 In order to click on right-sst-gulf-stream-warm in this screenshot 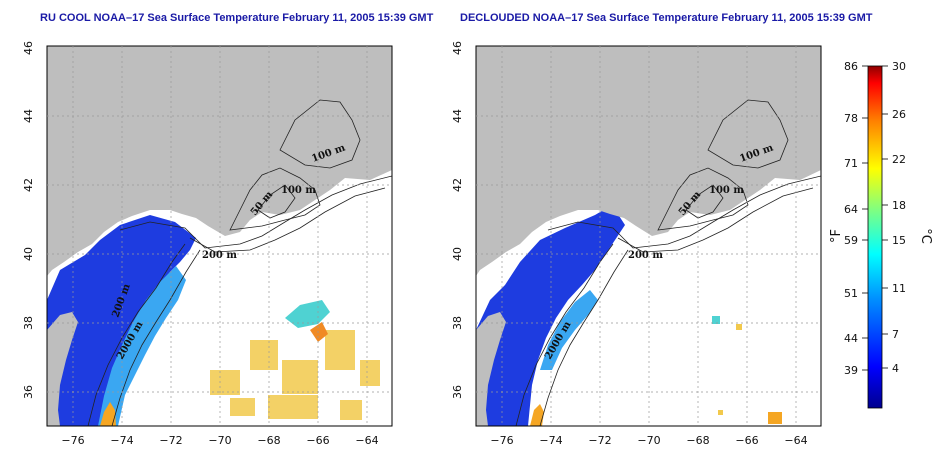, I will do `click(537, 415)`.